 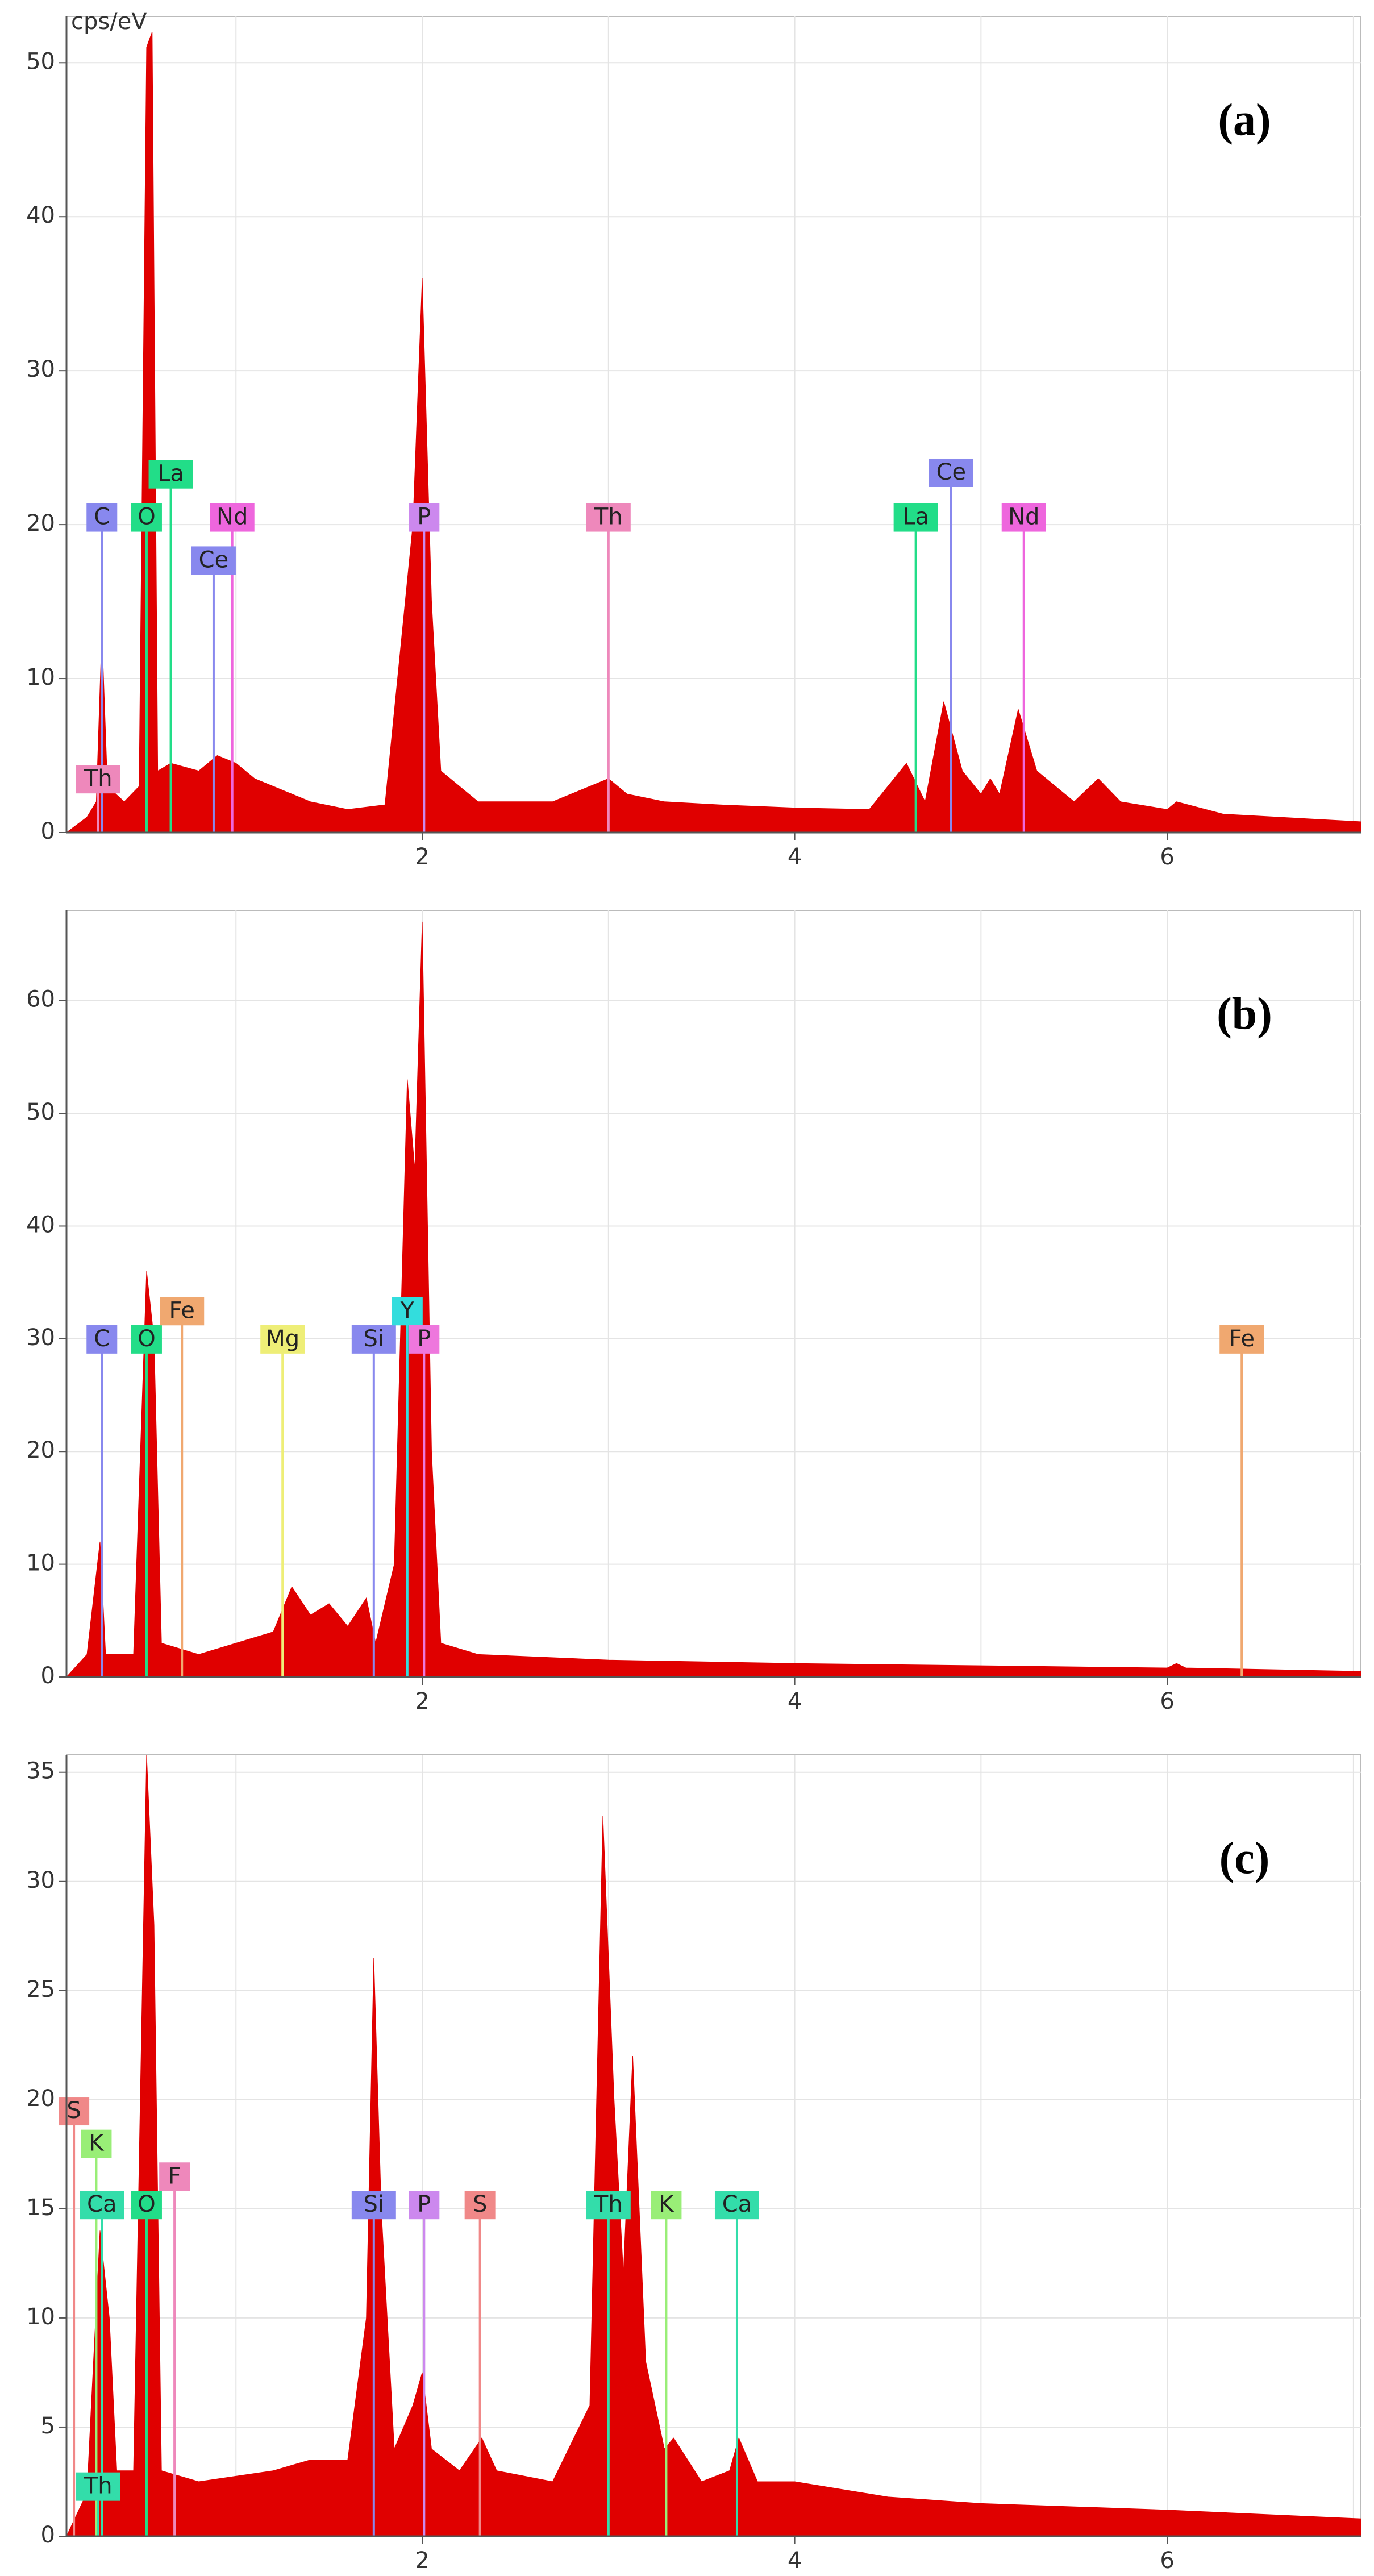 What do you see at coordinates (1244, 1858) in the screenshot?
I see `panel-label: (c)` at bounding box center [1244, 1858].